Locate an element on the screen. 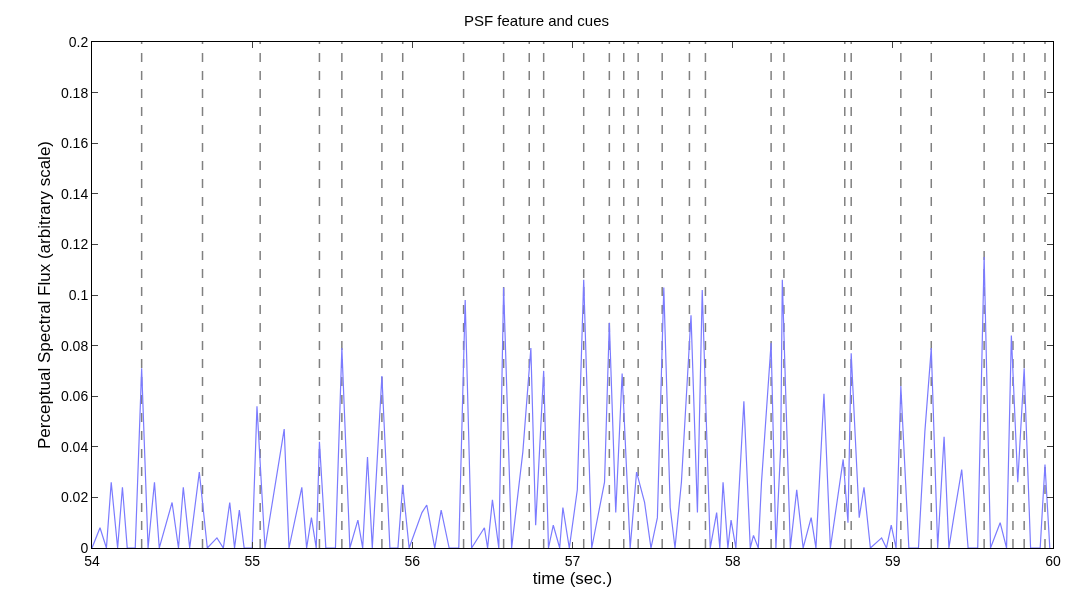  y-tick-label: 0.16 is located at coordinates (74, 143).